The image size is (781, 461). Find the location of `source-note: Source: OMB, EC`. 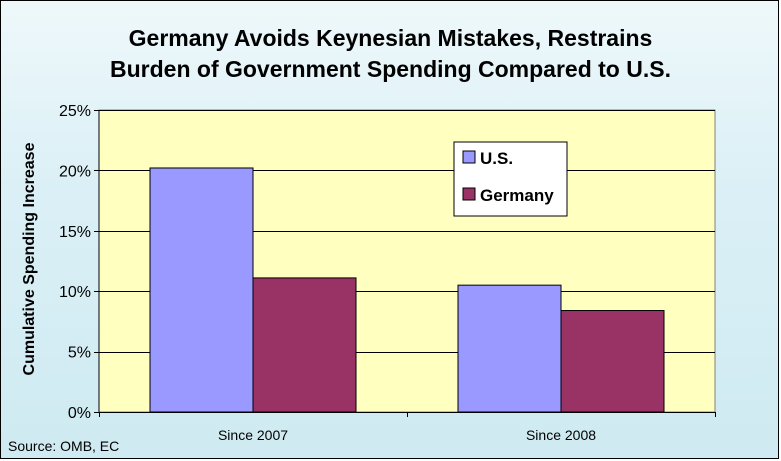

source-note: Source: OMB, EC is located at coordinates (64, 446).